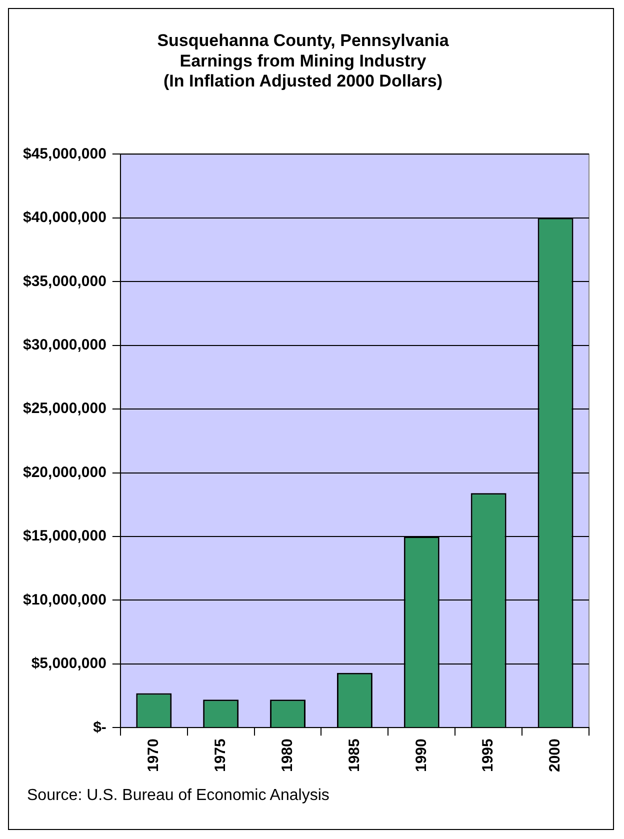  Describe the element at coordinates (303, 60) in the screenshot. I see `chart-title: Susquehanna County, Pennsylvania Earnings from Mining Industry (In Inflation Adjusted 2000 Dollars)` at that location.